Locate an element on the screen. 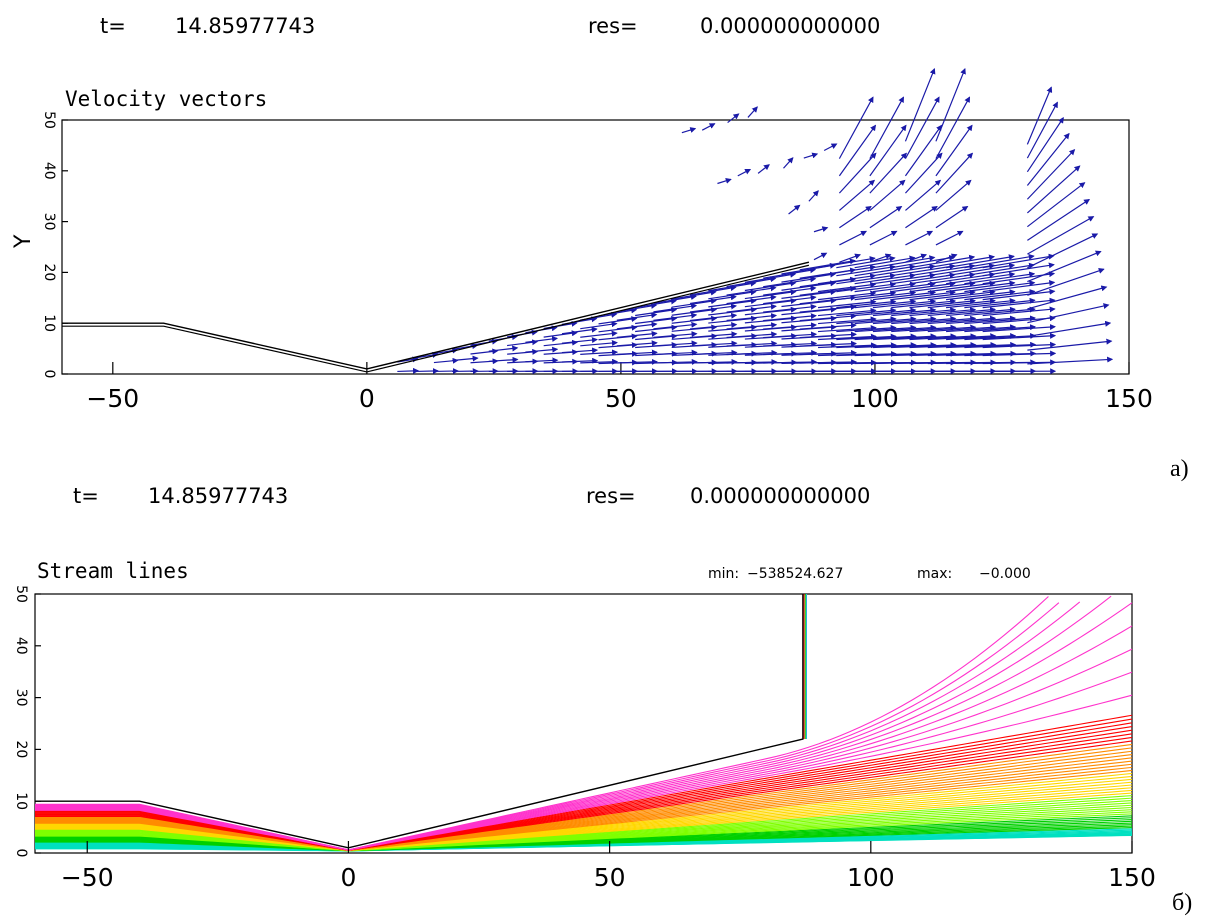 This screenshot has width=1205, height=924. y-tick-label: 40 is located at coordinates (49, 171).